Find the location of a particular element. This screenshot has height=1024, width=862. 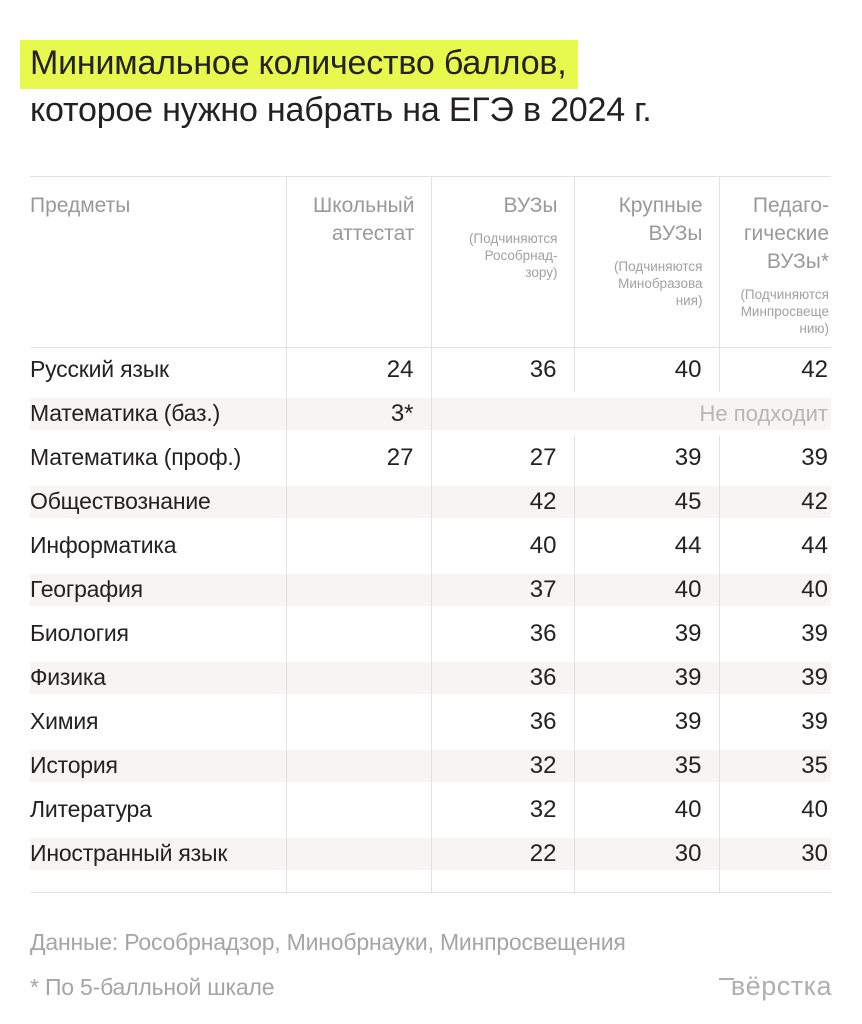

column-sublabel: (Подчиняются Рособрнад- зору) is located at coordinates (513, 255).